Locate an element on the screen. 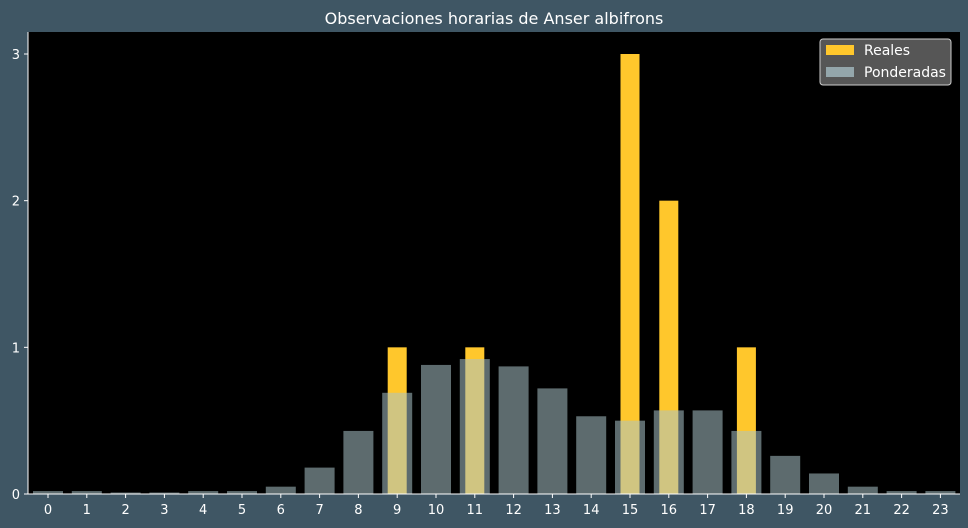  y-tick-label: 3 is located at coordinates (16, 55).